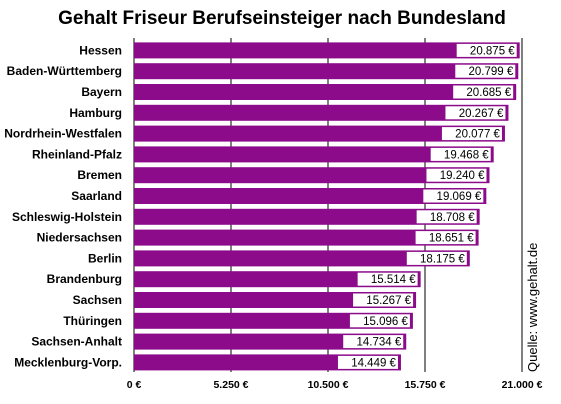  Describe the element at coordinates (451, 239) in the screenshot. I see `value-label: 18.651 €` at that location.